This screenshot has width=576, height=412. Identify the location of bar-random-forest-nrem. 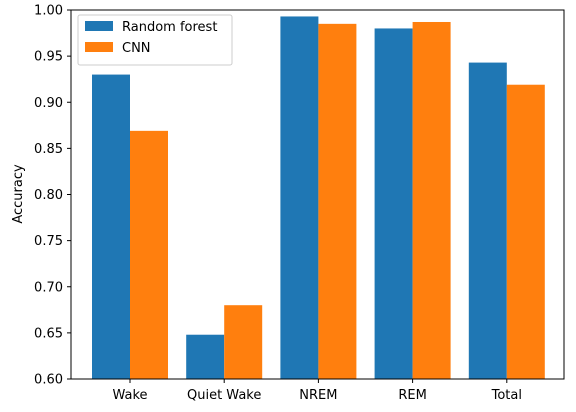
(299, 198).